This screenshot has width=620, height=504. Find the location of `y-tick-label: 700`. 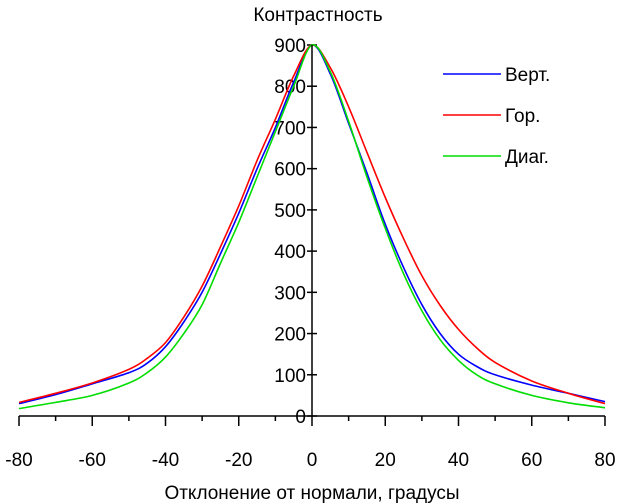

y-tick-label: 700 is located at coordinates (290, 128).